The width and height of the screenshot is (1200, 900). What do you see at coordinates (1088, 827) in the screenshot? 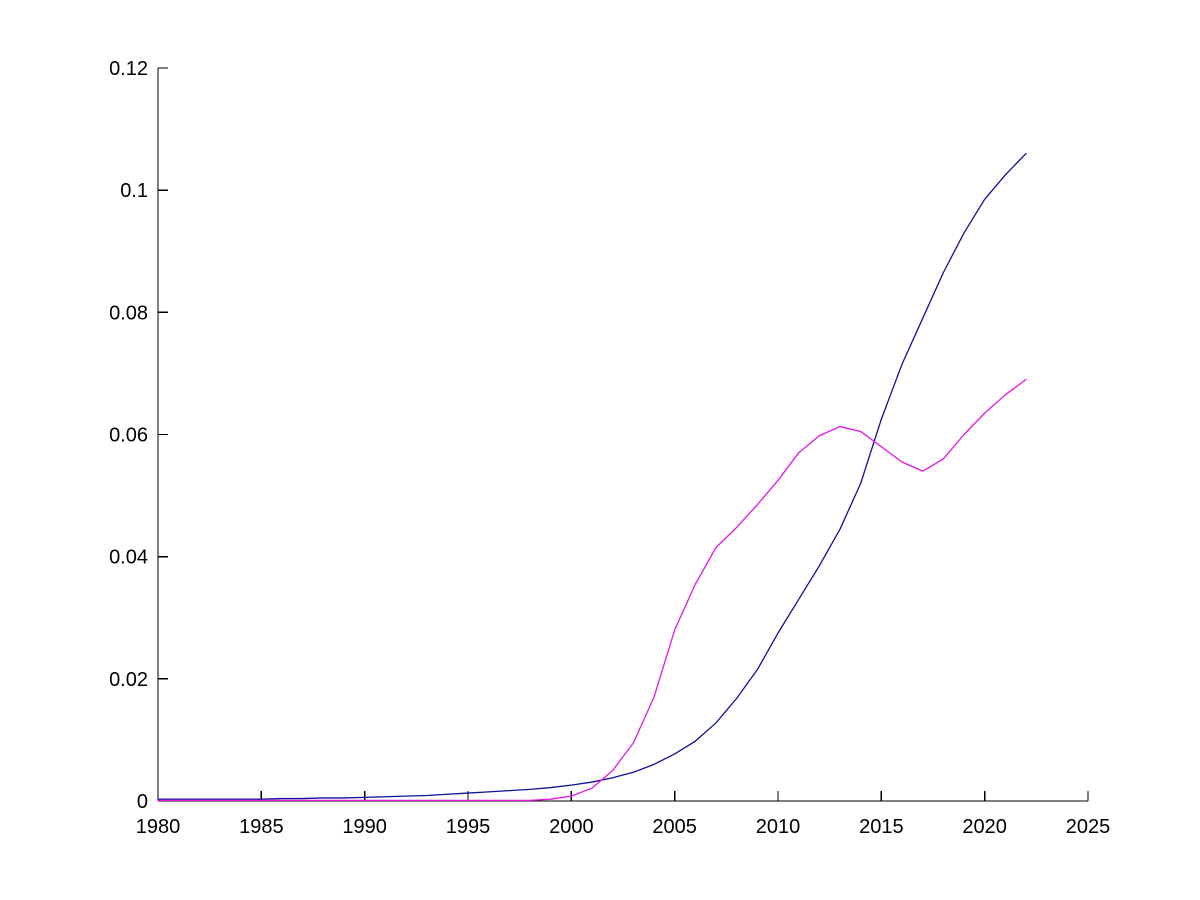
I see `x-tick-label: 2025` at bounding box center [1088, 827].